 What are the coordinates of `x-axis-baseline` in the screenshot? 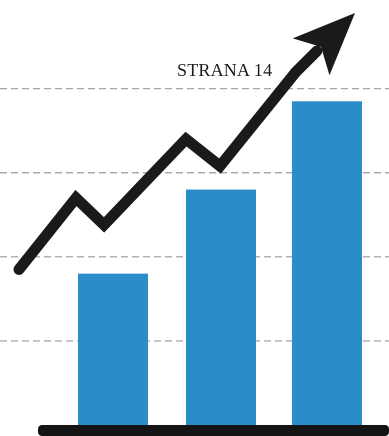 It's located at (213, 430).